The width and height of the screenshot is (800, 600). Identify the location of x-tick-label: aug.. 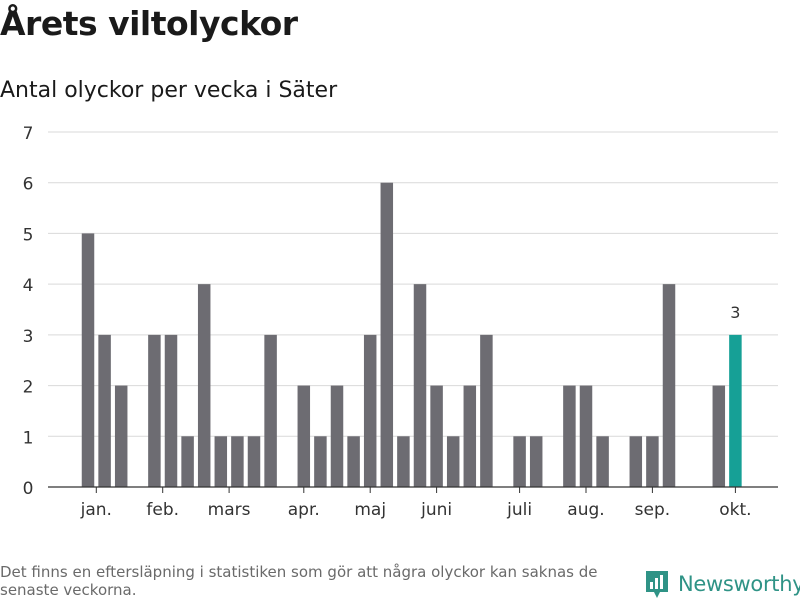
(585, 510).